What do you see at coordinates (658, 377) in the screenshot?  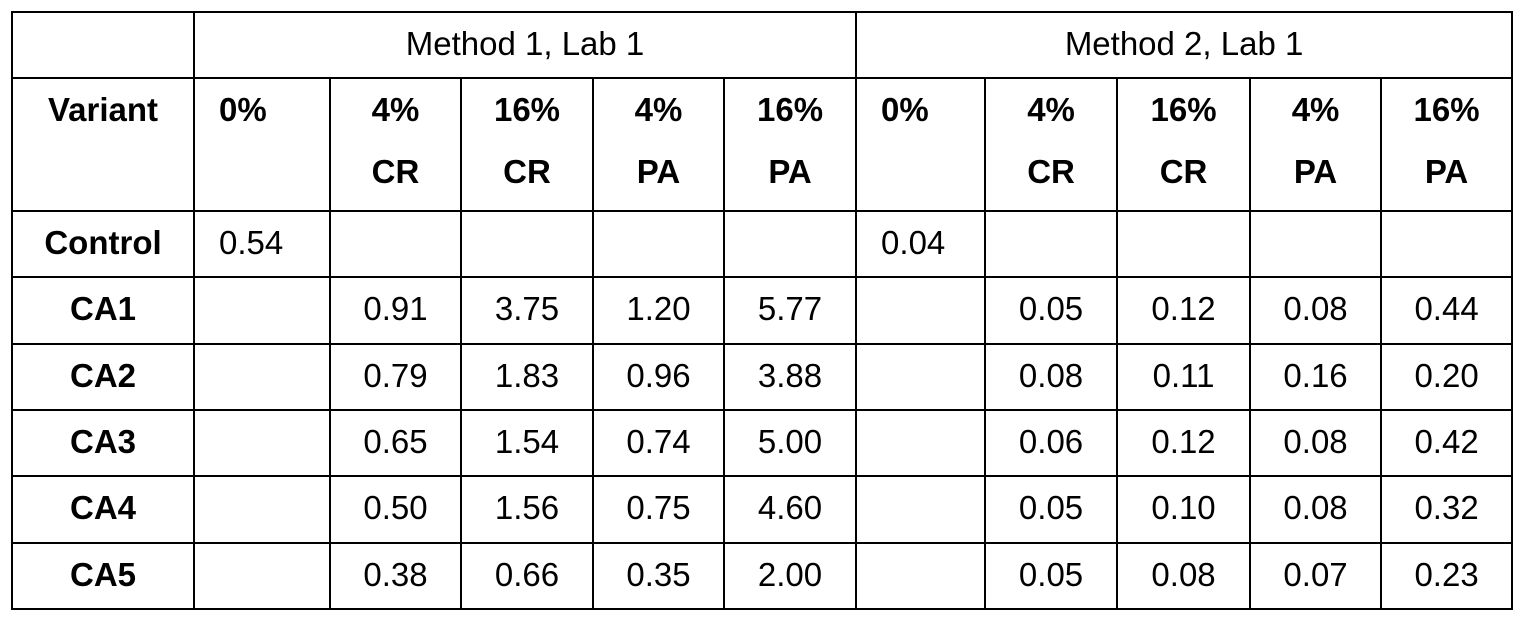 I see `value-cell: 0.96` at bounding box center [658, 377].